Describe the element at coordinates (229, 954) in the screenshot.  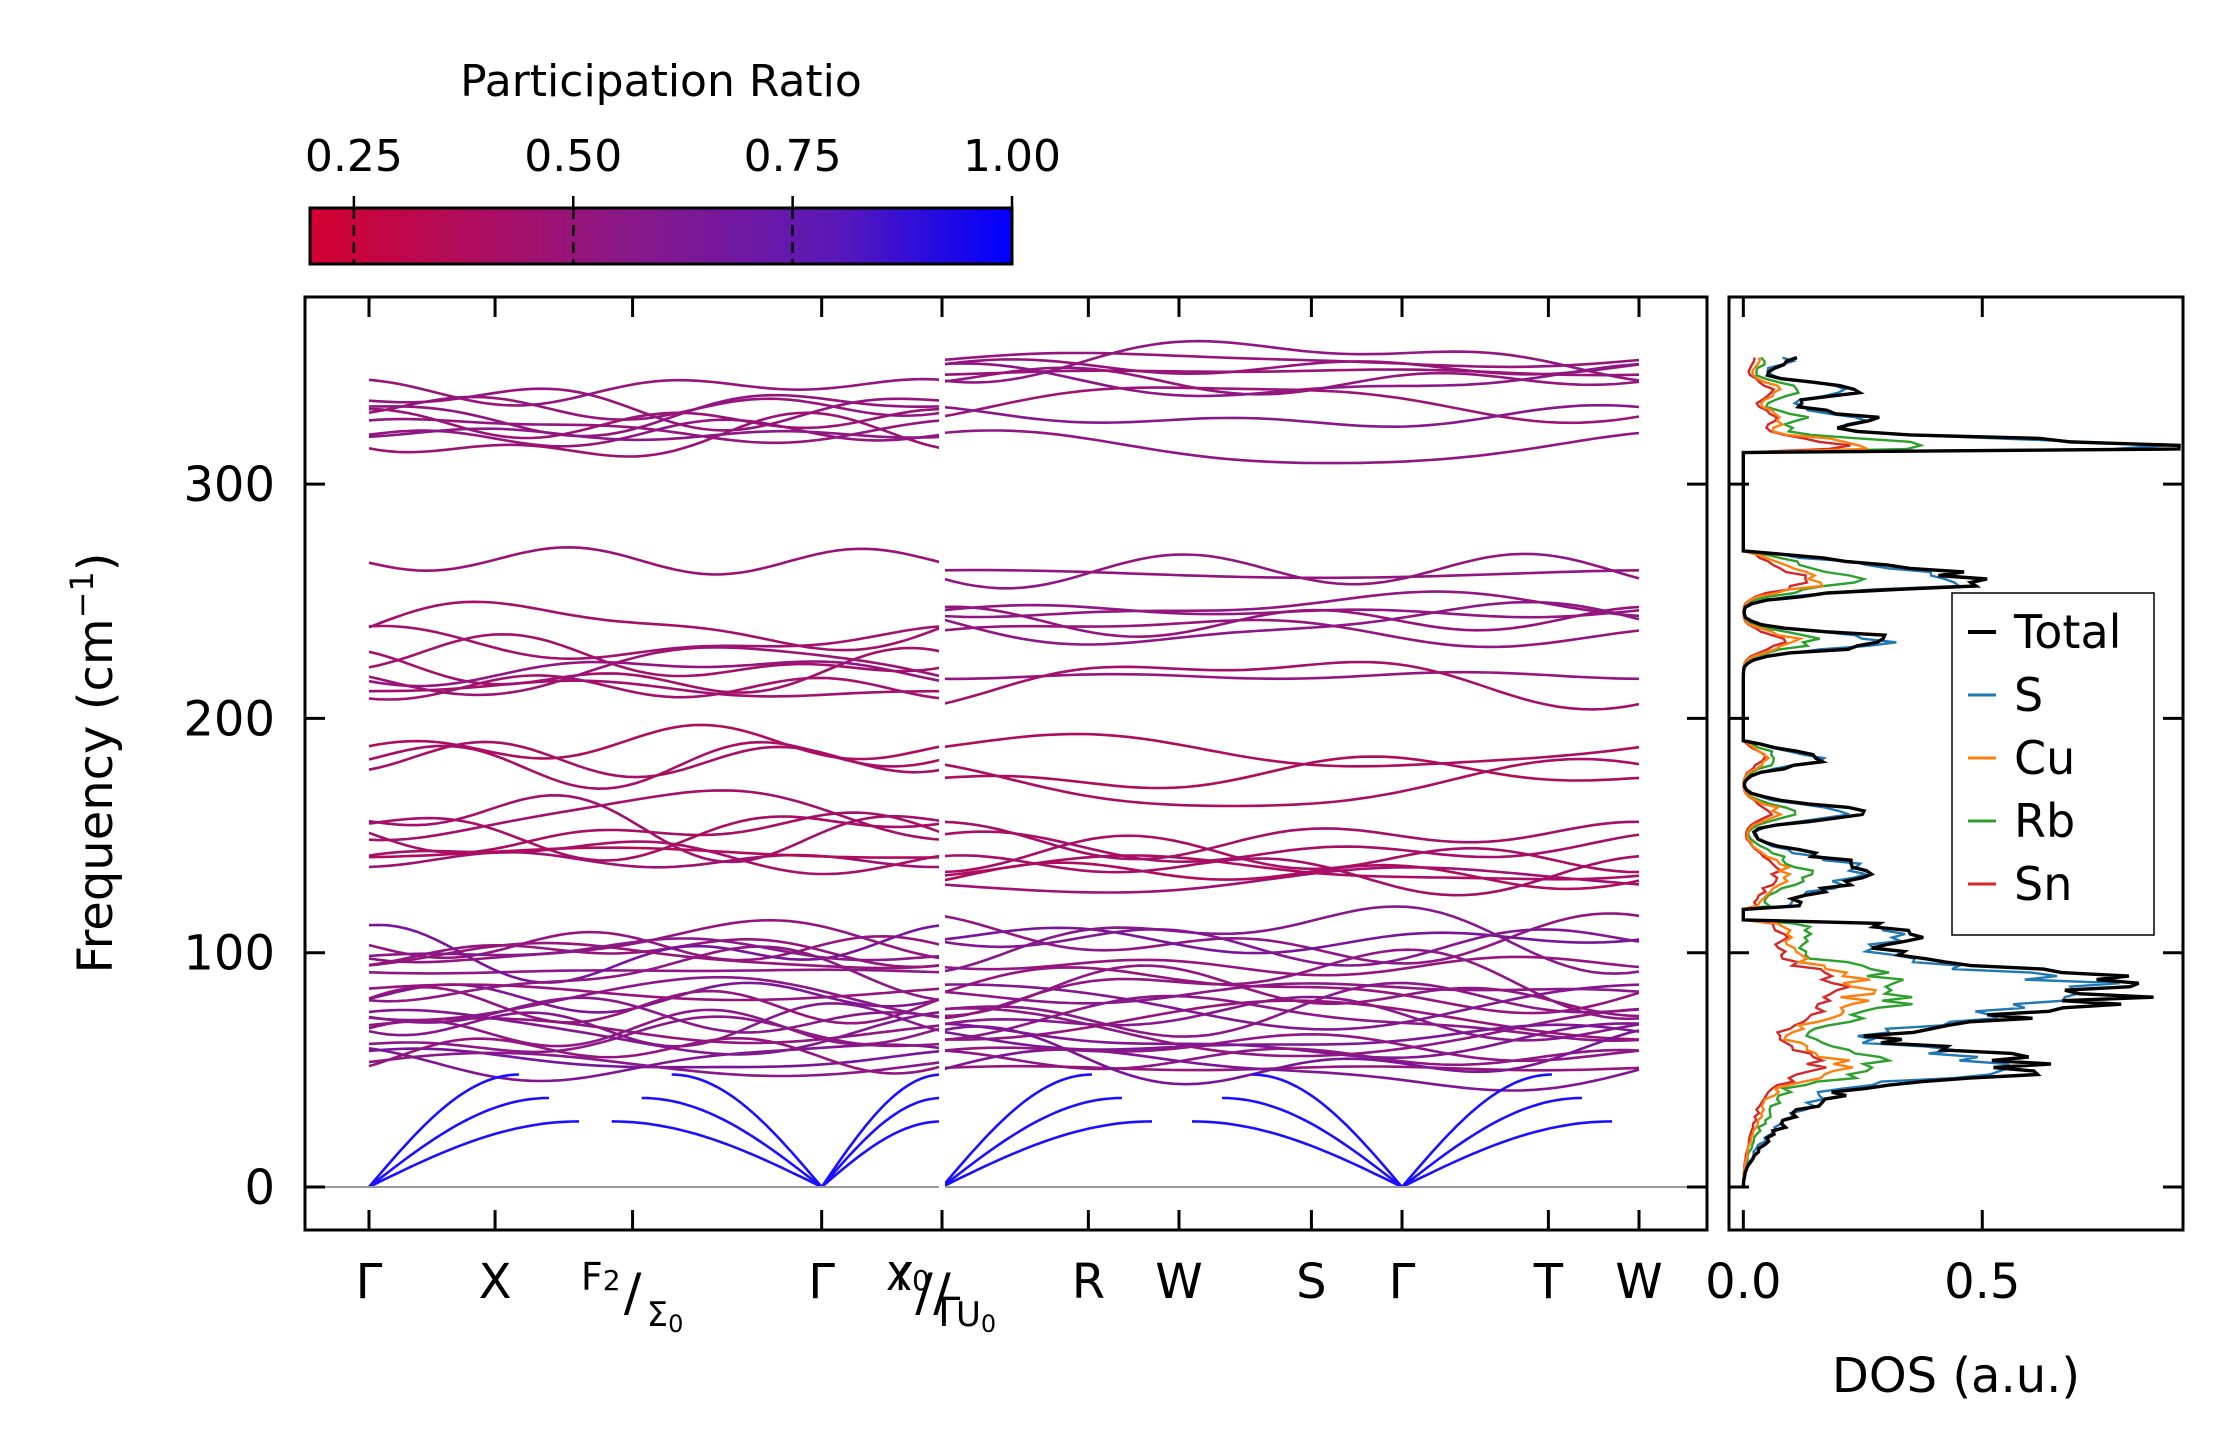
I see `y-tick-label: 100` at that location.